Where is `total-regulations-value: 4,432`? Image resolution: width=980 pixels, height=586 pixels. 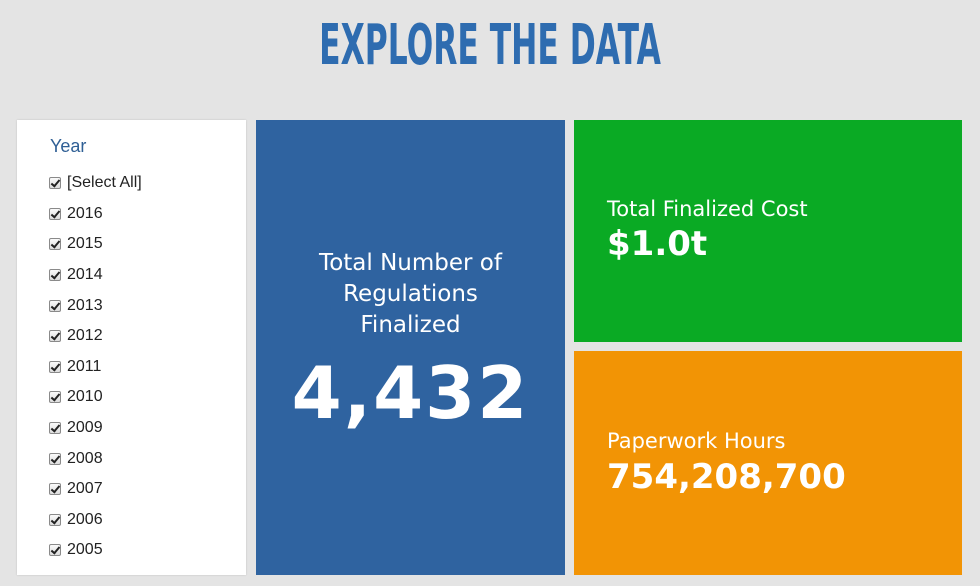
total-regulations-value: 4,432 is located at coordinates (410, 393).